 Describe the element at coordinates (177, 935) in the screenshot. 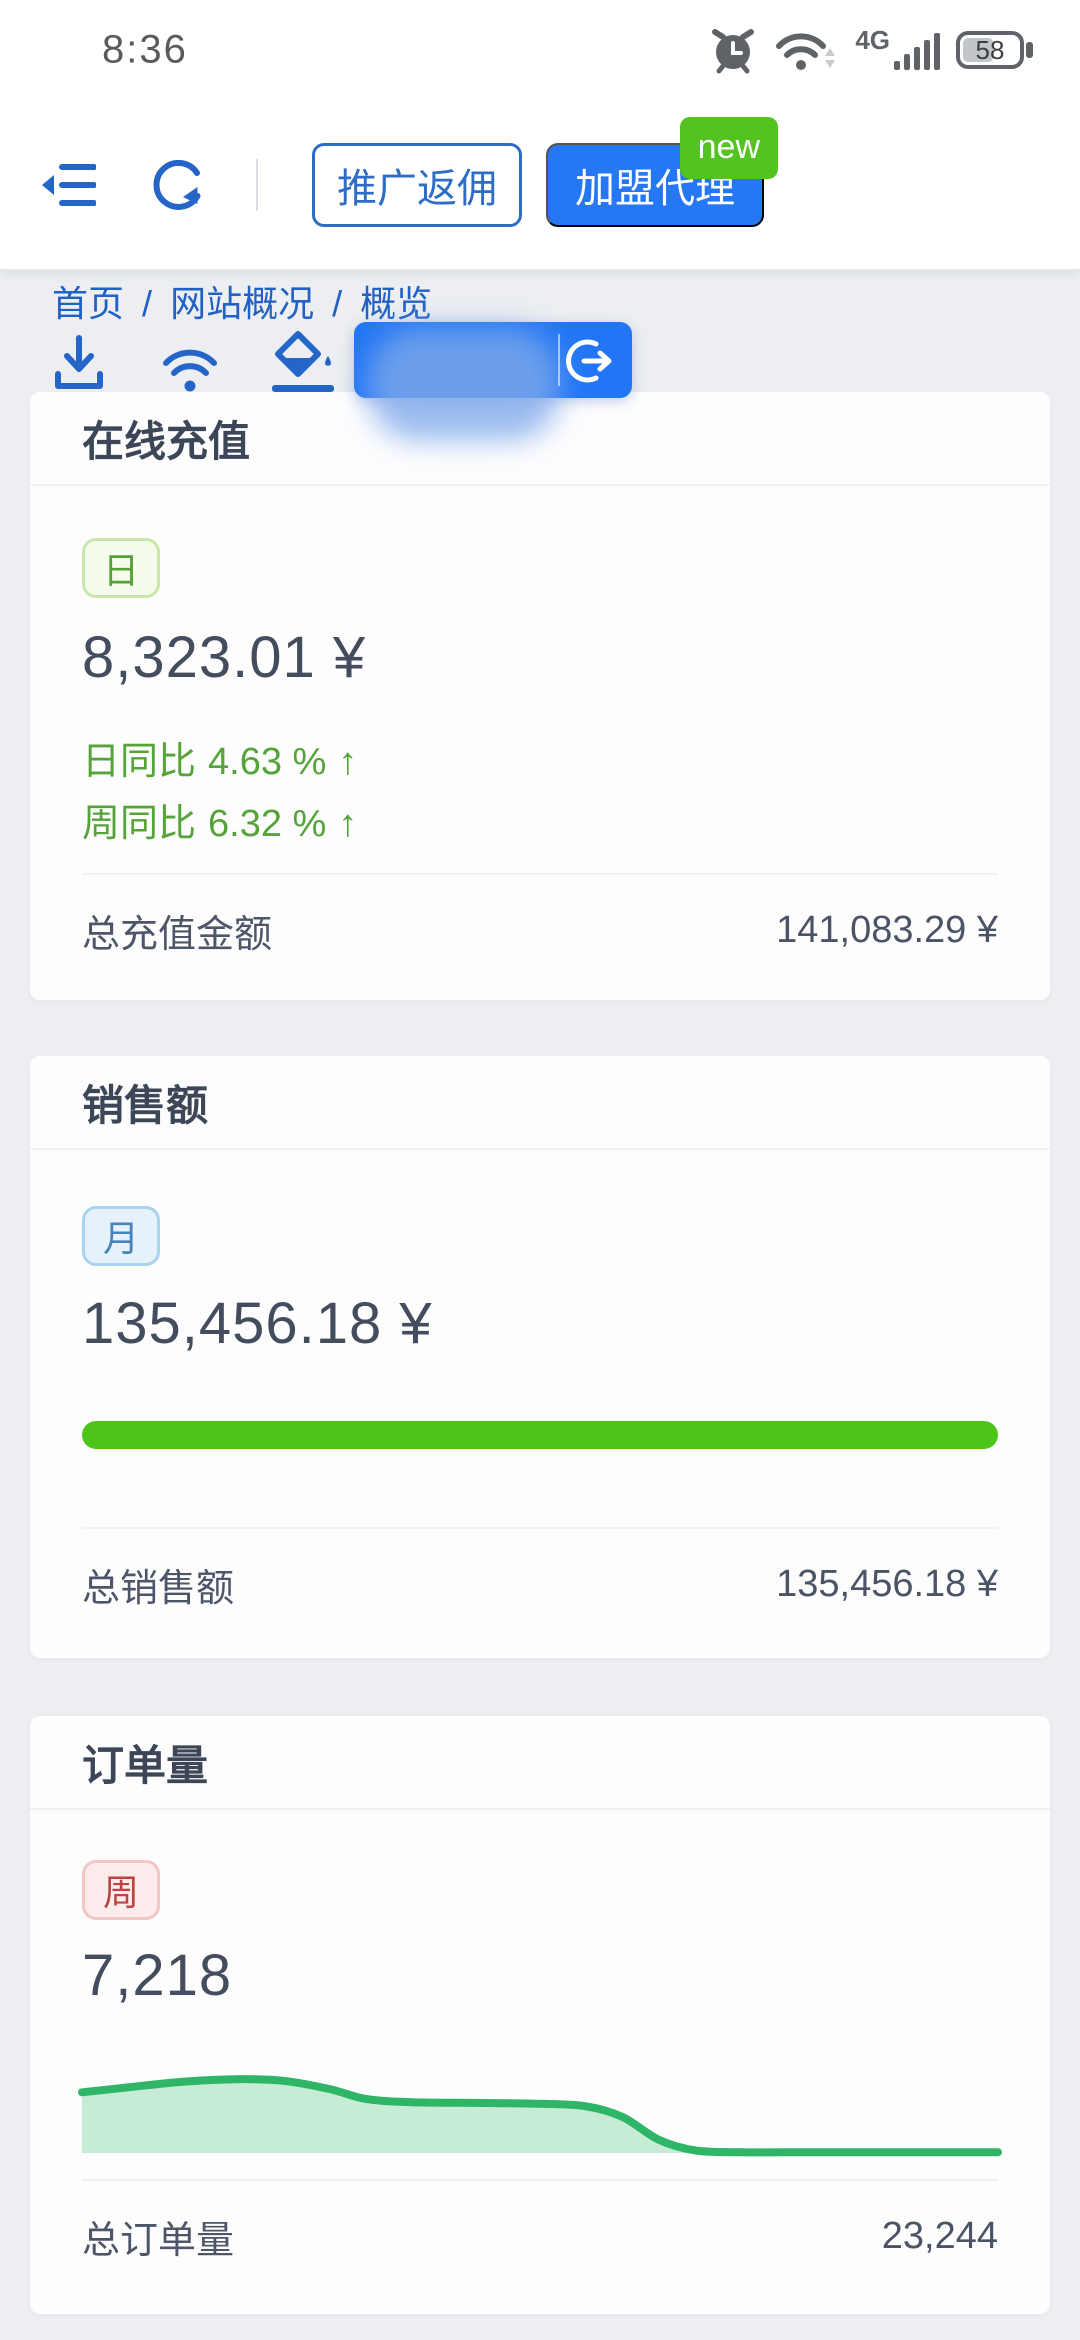

I see `footer-label: 总充值金额` at that location.